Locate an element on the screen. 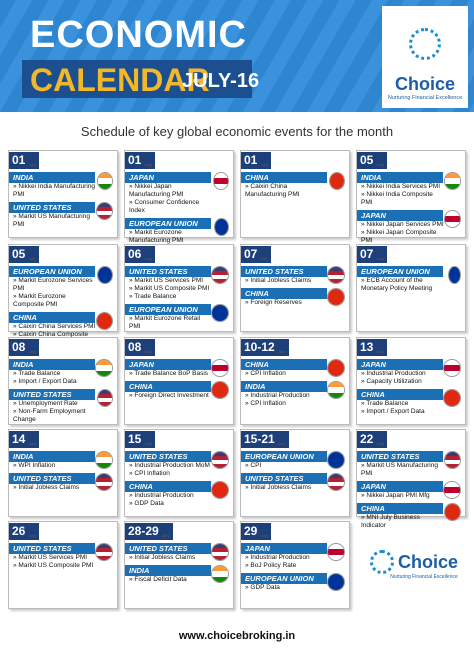  event-item: » Import / Export Data is located at coordinates (393, 411).